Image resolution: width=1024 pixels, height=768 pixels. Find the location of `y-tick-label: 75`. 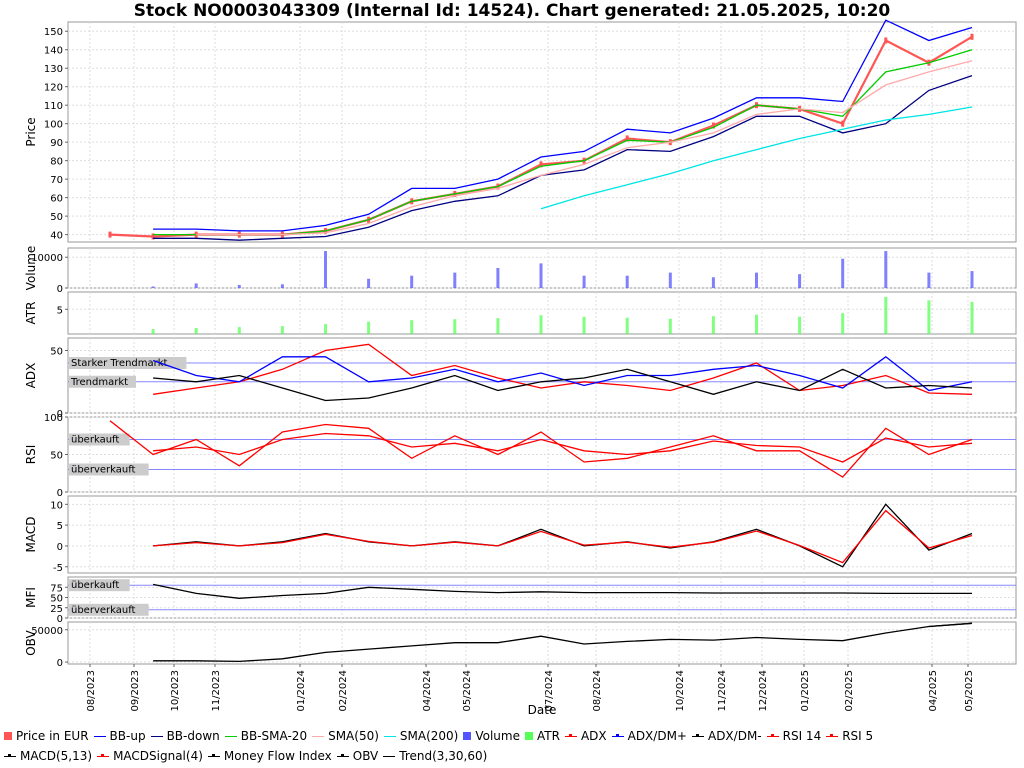

y-tick-label: 75 is located at coordinates (56, 588).